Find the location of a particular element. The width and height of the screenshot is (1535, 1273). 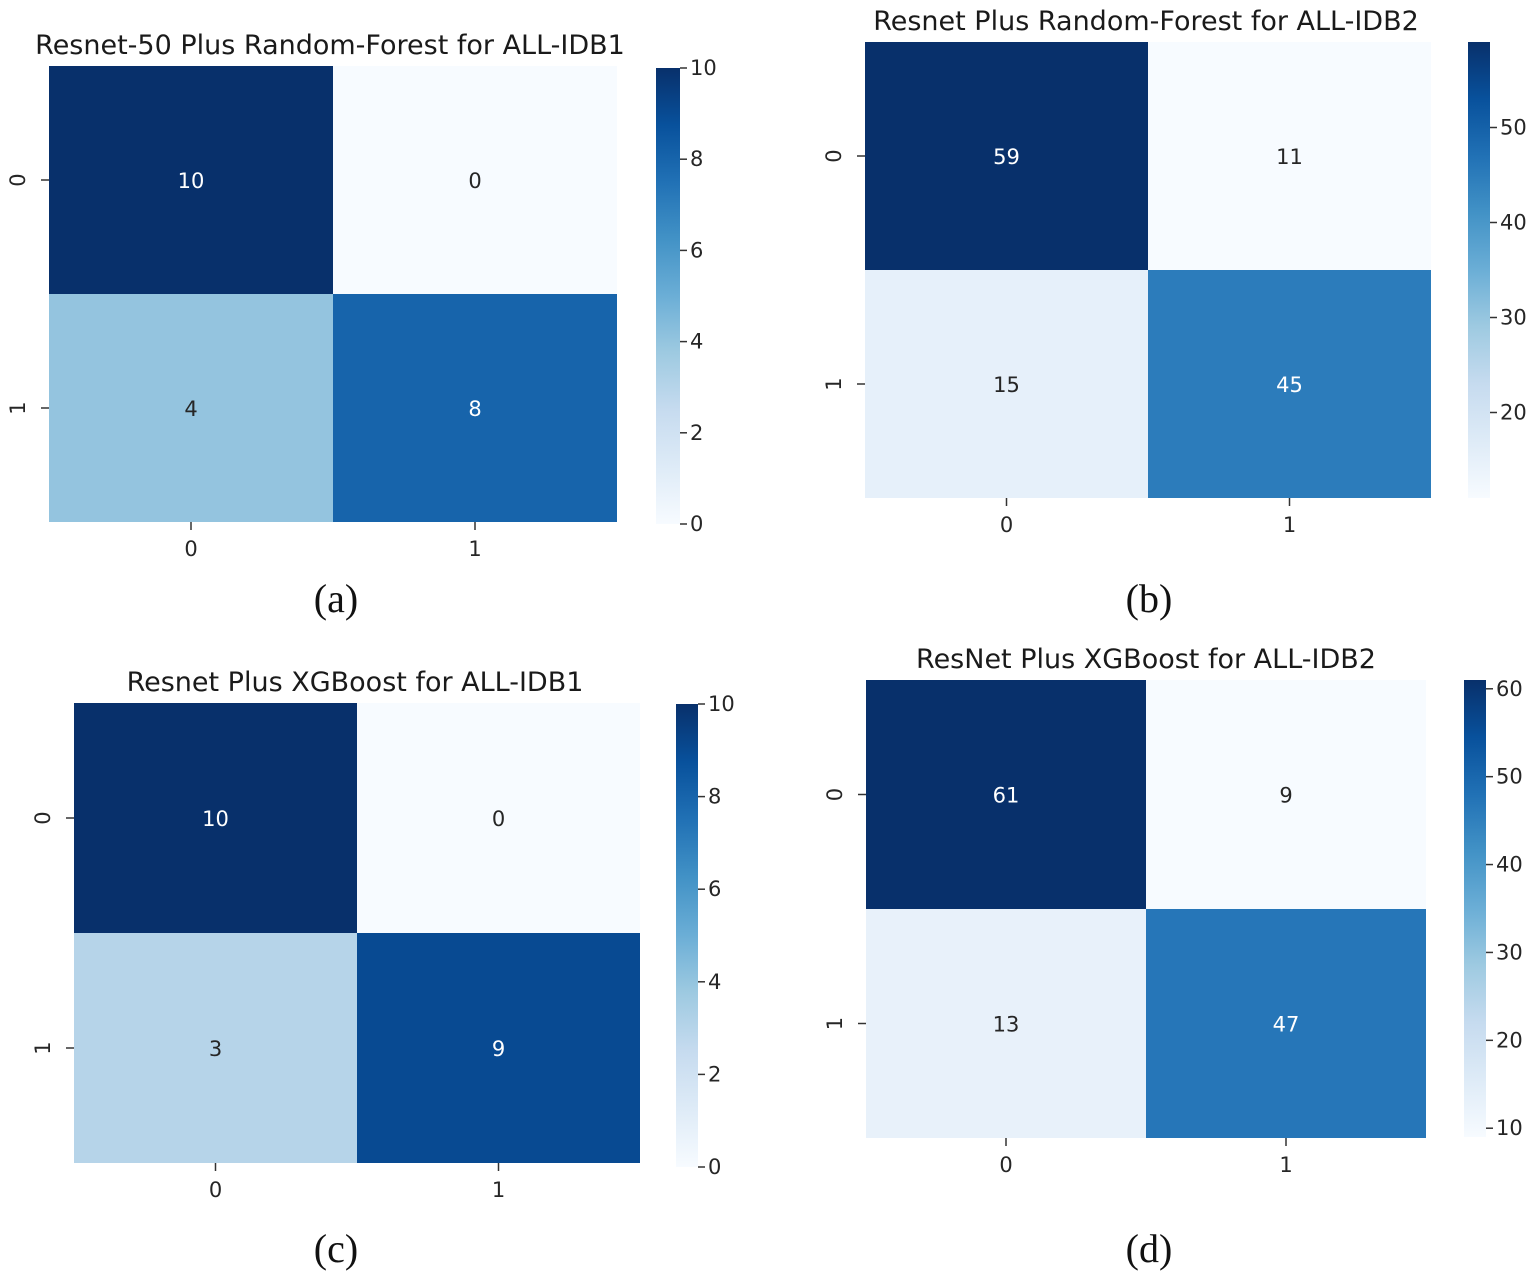

cell-value-label: 4 is located at coordinates (190, 409).